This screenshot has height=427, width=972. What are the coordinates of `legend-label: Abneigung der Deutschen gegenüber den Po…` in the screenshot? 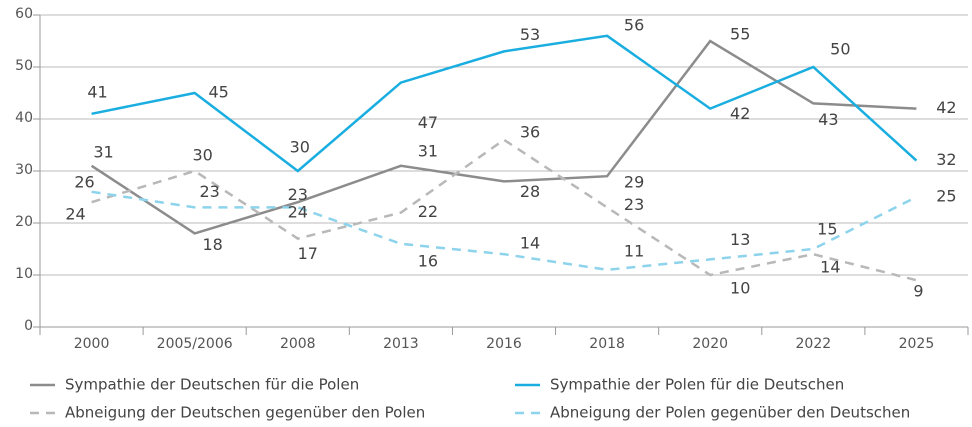 It's located at (245, 413).